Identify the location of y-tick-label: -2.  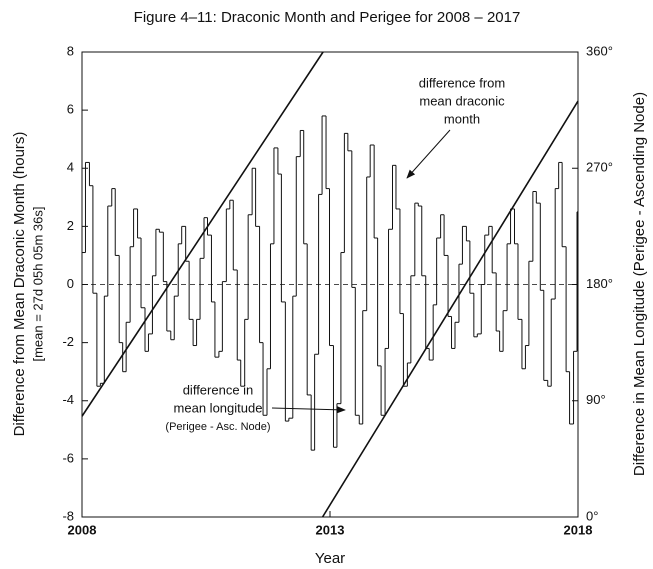
(68, 341).